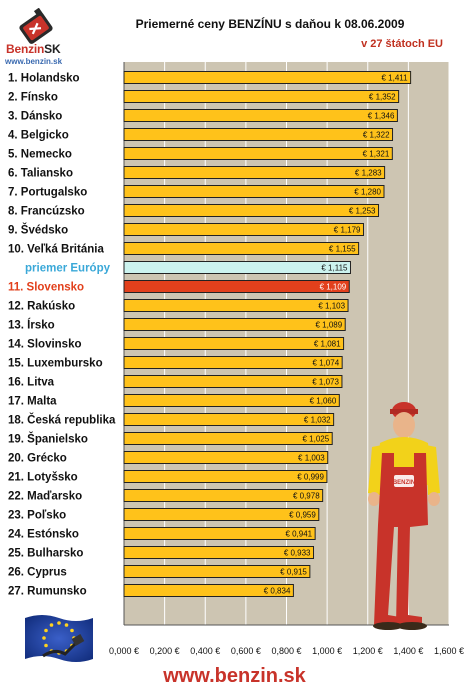  I want to click on category-label: 5. Nemecko, so click(40, 155).